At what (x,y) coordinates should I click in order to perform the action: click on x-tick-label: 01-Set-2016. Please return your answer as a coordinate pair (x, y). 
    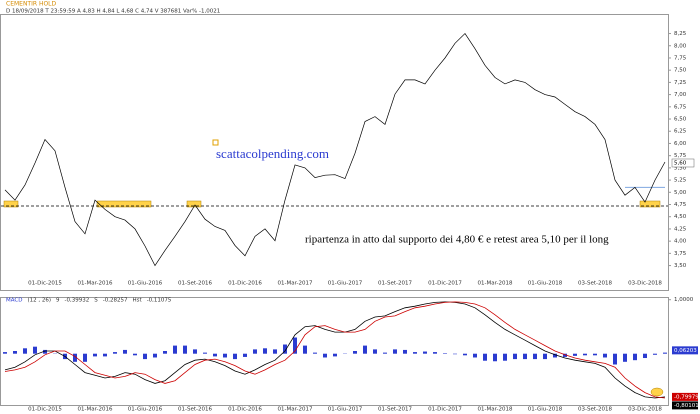
    Looking at the image, I should click on (195, 410).